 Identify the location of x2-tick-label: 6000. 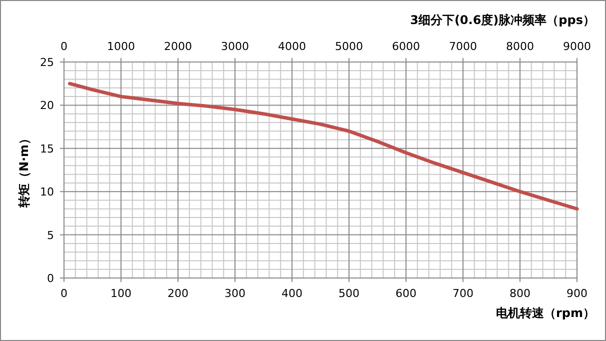
(406, 46).